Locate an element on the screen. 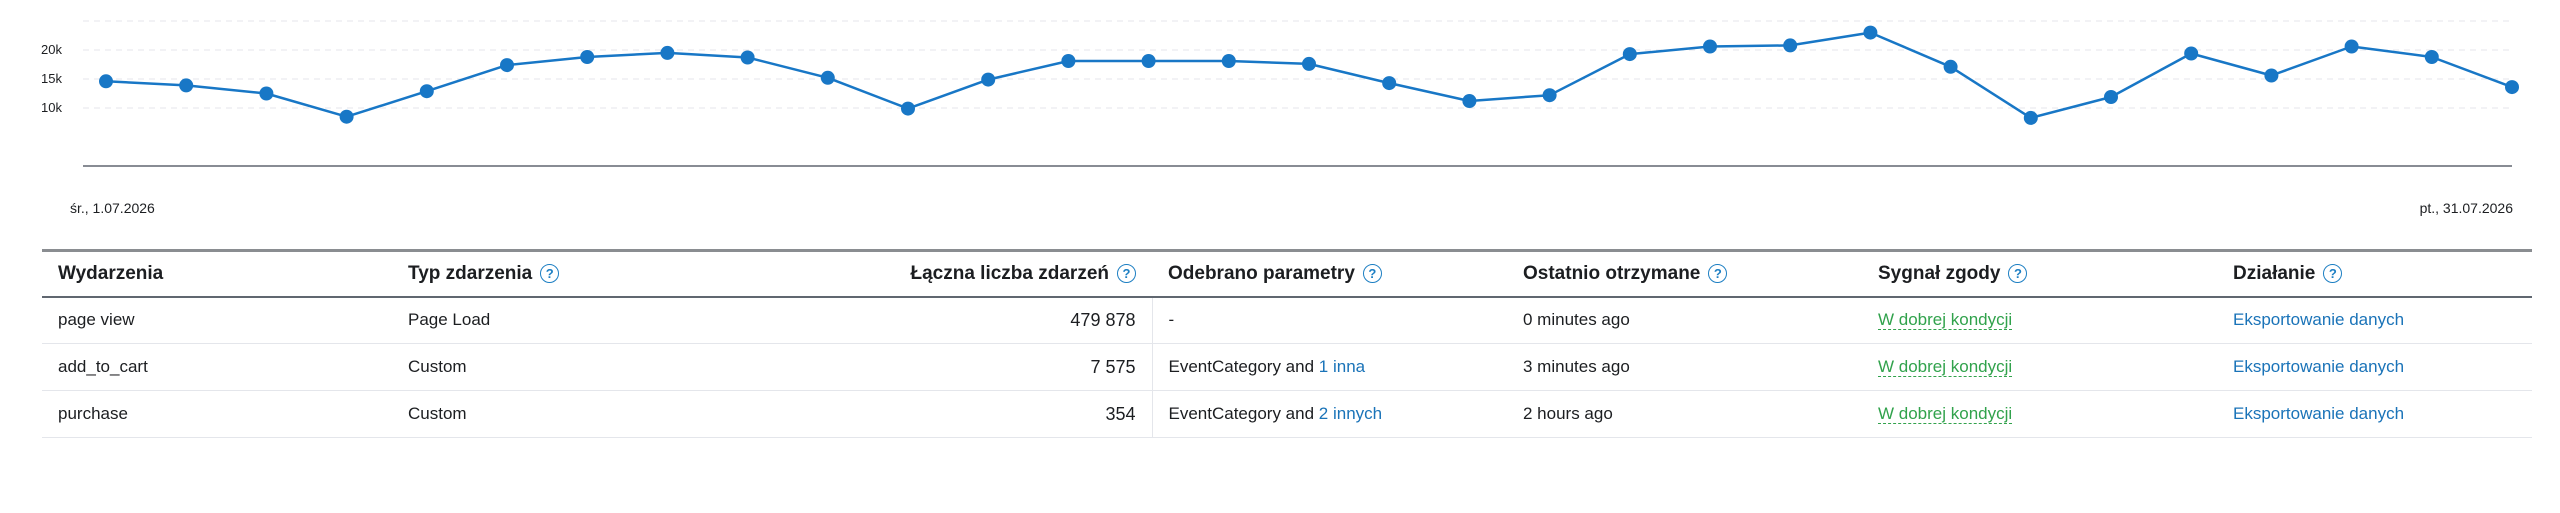  chart-end-date: pt., 31.07.2026 is located at coordinates (2466, 208).